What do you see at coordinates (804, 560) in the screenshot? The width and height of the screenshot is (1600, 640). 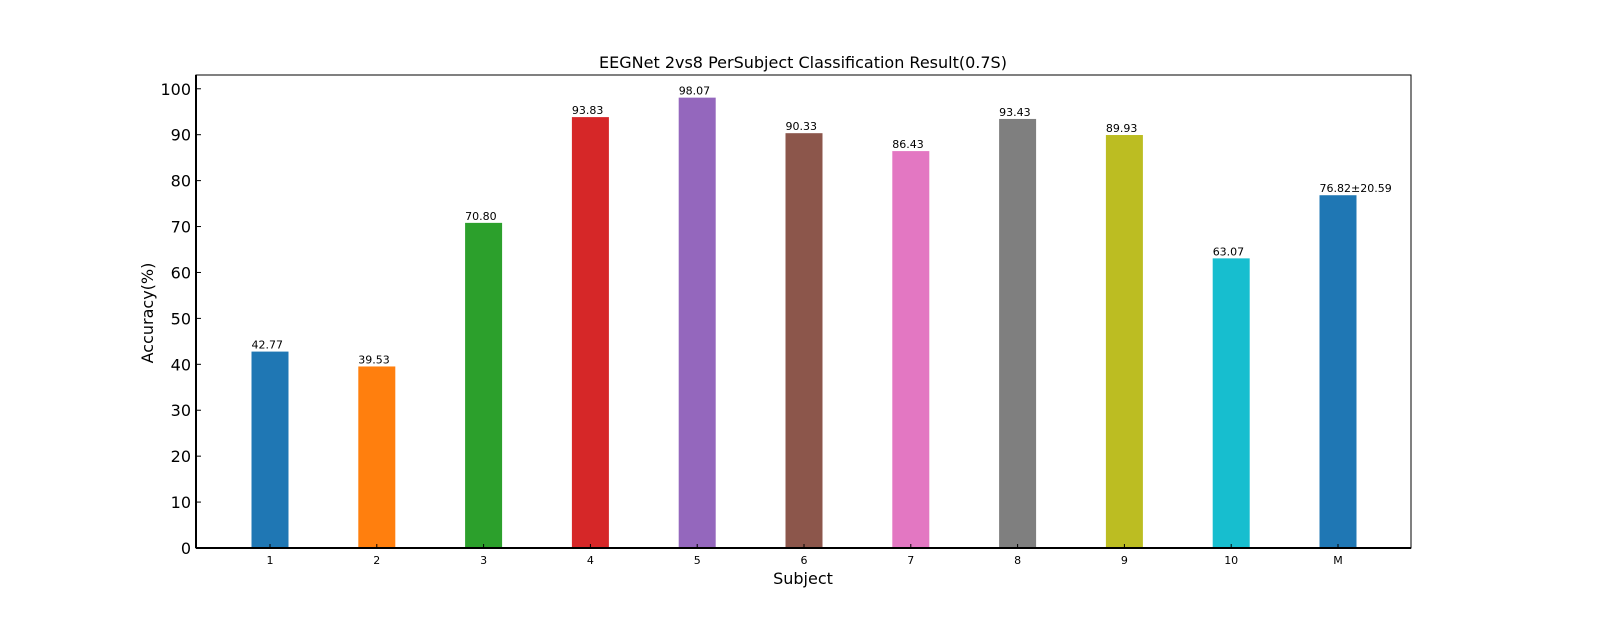 I see `x-tick-label: 6` at bounding box center [804, 560].